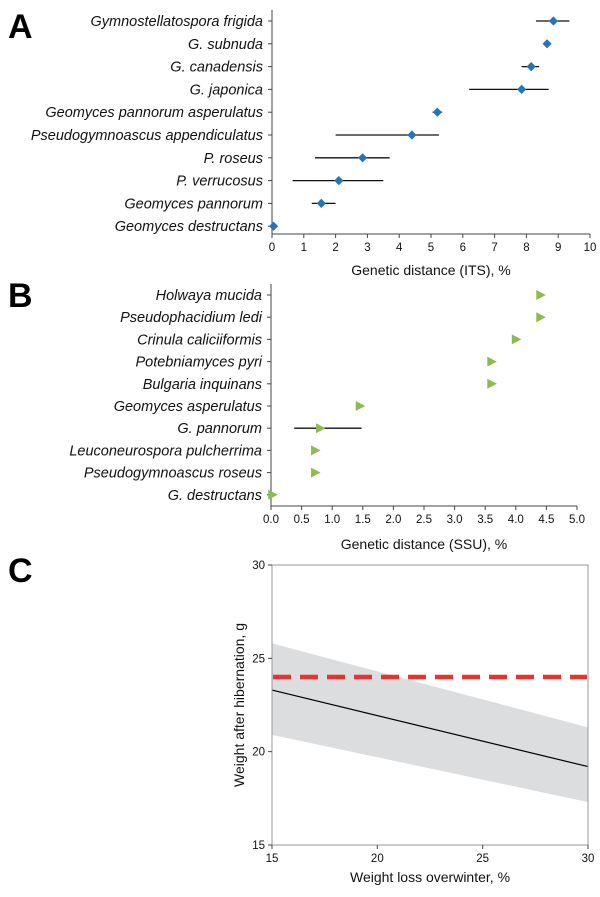 The height and width of the screenshot is (897, 600). What do you see at coordinates (316, 472) in the screenshot?
I see `marker-pseudogymnoascus-roseus` at bounding box center [316, 472].